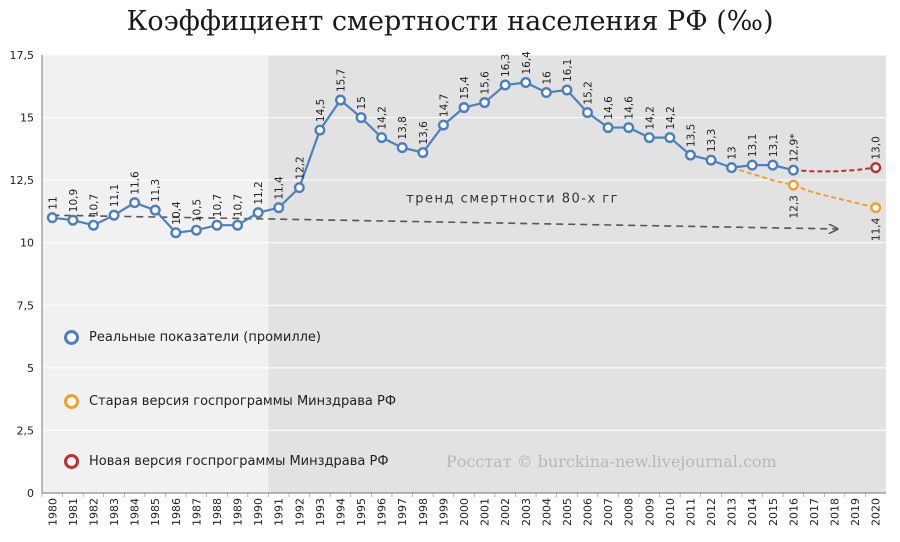 The height and width of the screenshot is (542, 900). What do you see at coordinates (568, 70) in the screenshot?
I see `data-label: 16,1` at bounding box center [568, 70].